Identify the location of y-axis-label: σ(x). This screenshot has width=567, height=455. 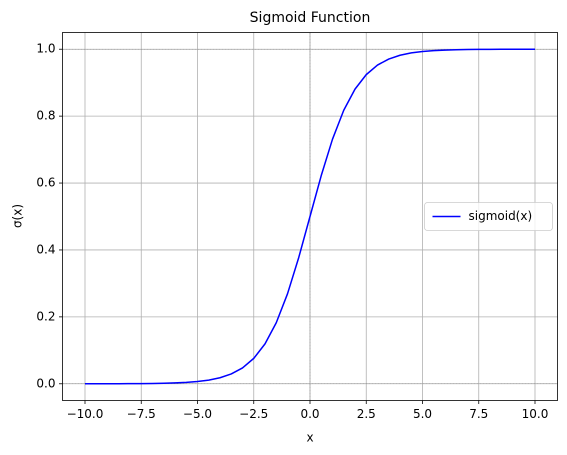
(18, 216).